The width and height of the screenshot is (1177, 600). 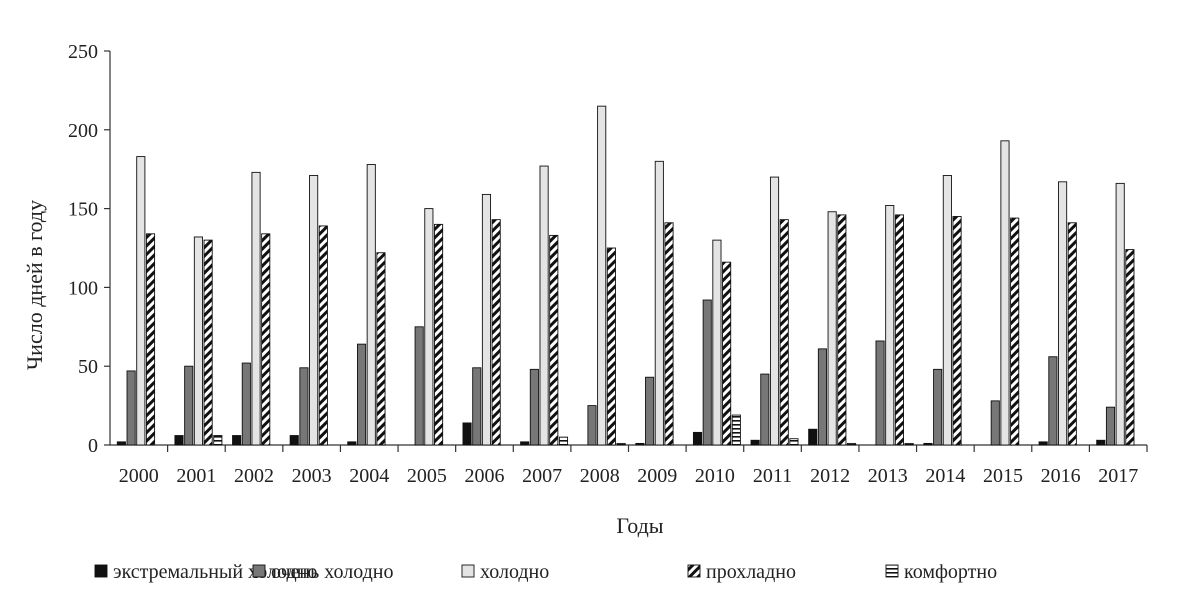 What do you see at coordinates (544, 305) in the screenshot?
I see `bar-light-gray-2007` at bounding box center [544, 305].